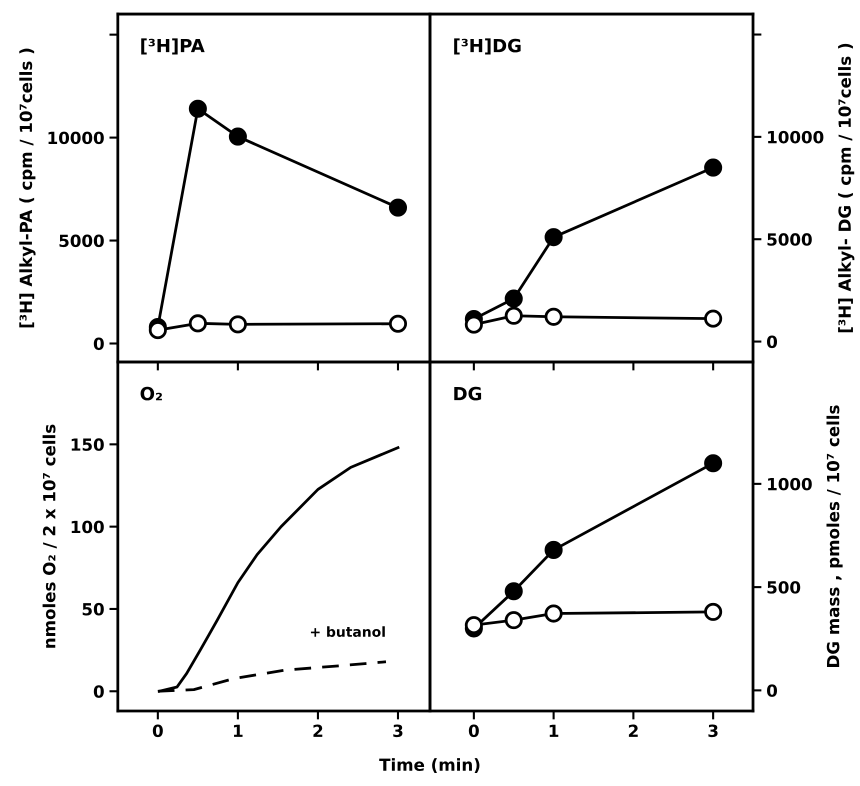 This screenshot has width=860, height=786. Describe the element at coordinates (790, 484) in the screenshot. I see `y2-tick-label: 1000` at that location.